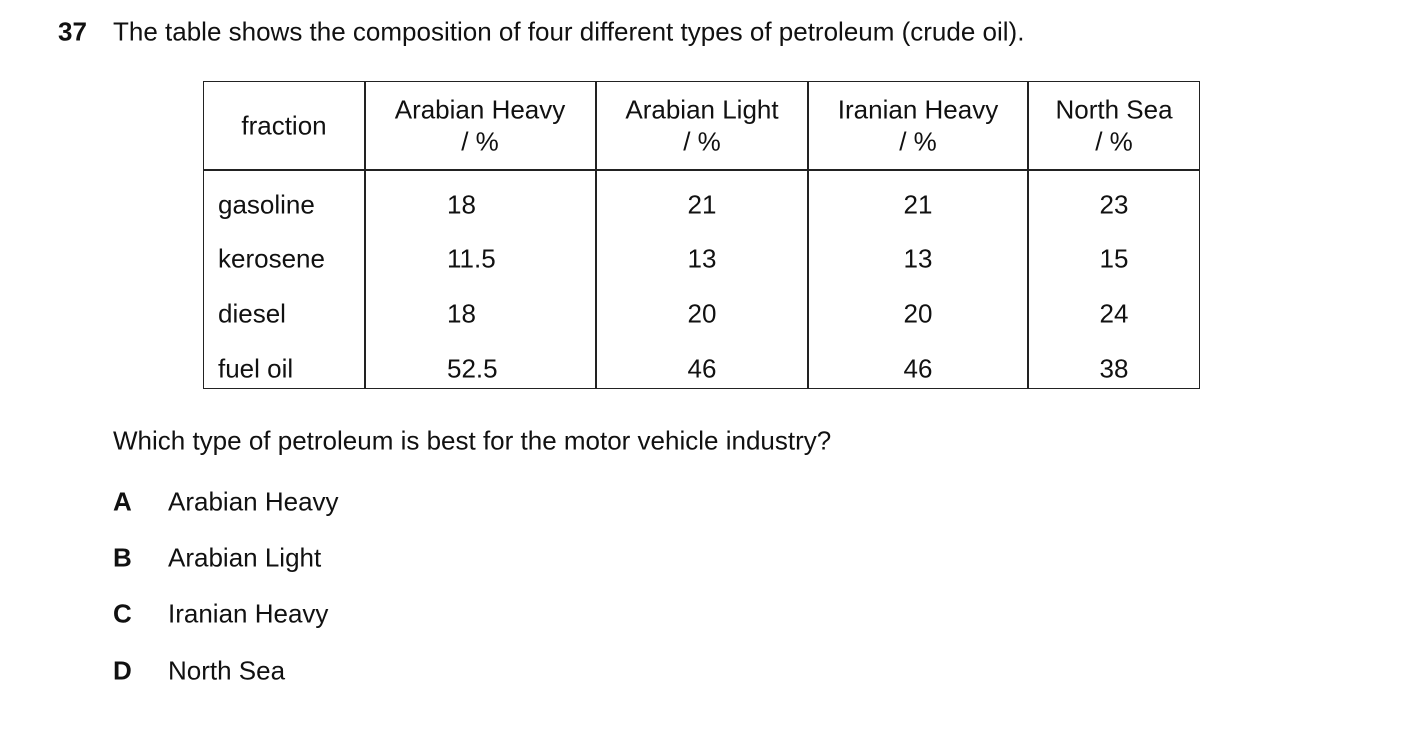  I want to click on column-name: North Sea, so click(1114, 109).